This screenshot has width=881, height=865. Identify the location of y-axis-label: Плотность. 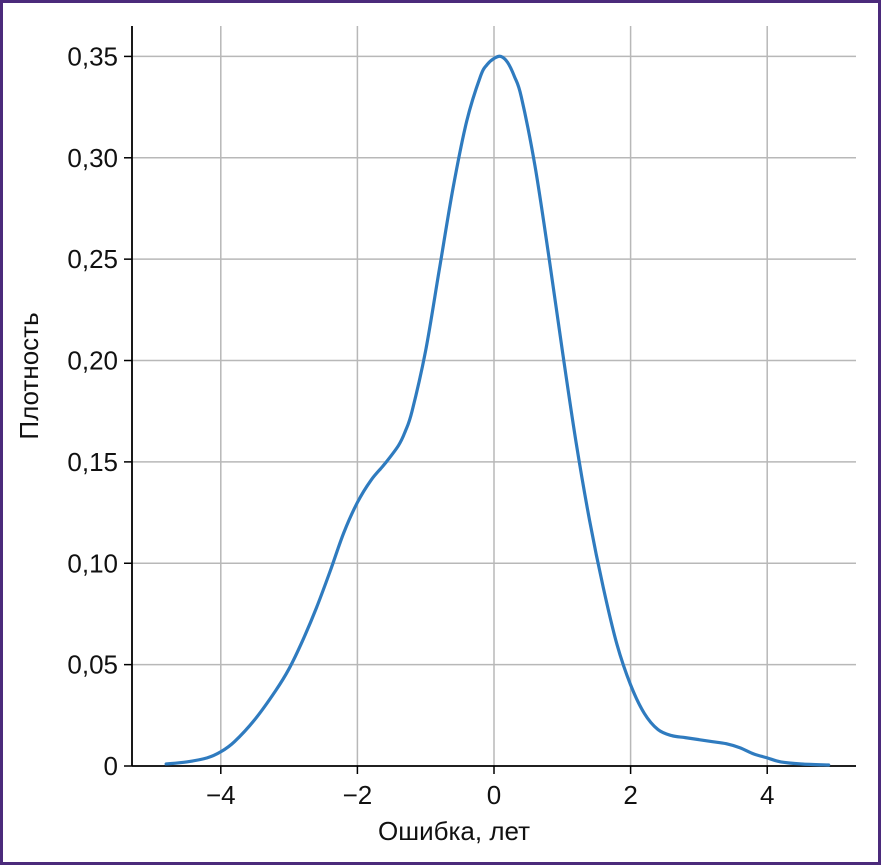
(29, 375).